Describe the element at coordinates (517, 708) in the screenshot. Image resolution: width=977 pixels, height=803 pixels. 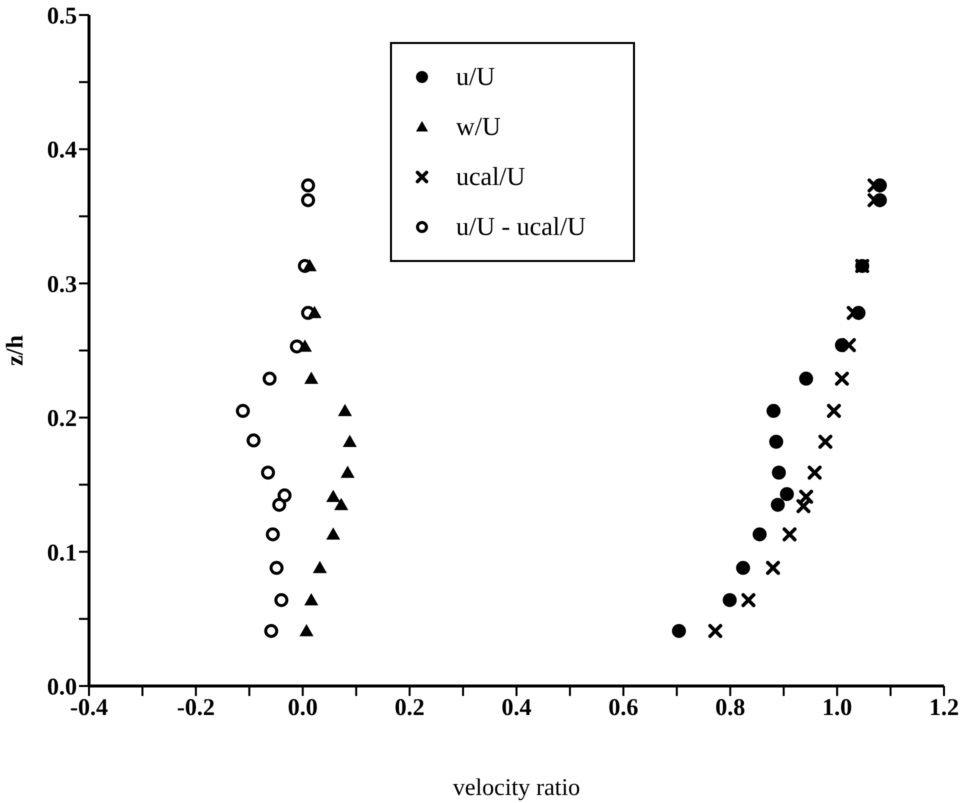
I see `x-tick-label: 0.4` at that location.